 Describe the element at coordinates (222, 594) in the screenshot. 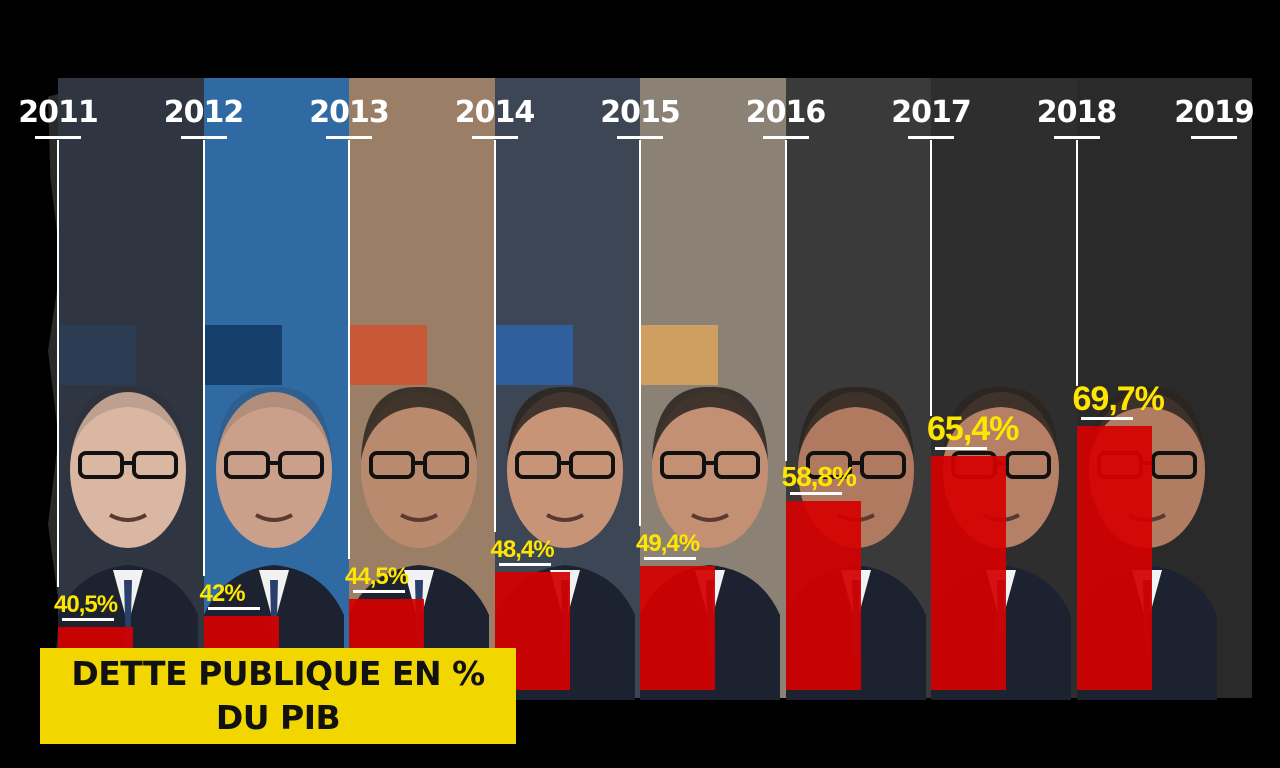

I see `data-label: 42%` at that location.